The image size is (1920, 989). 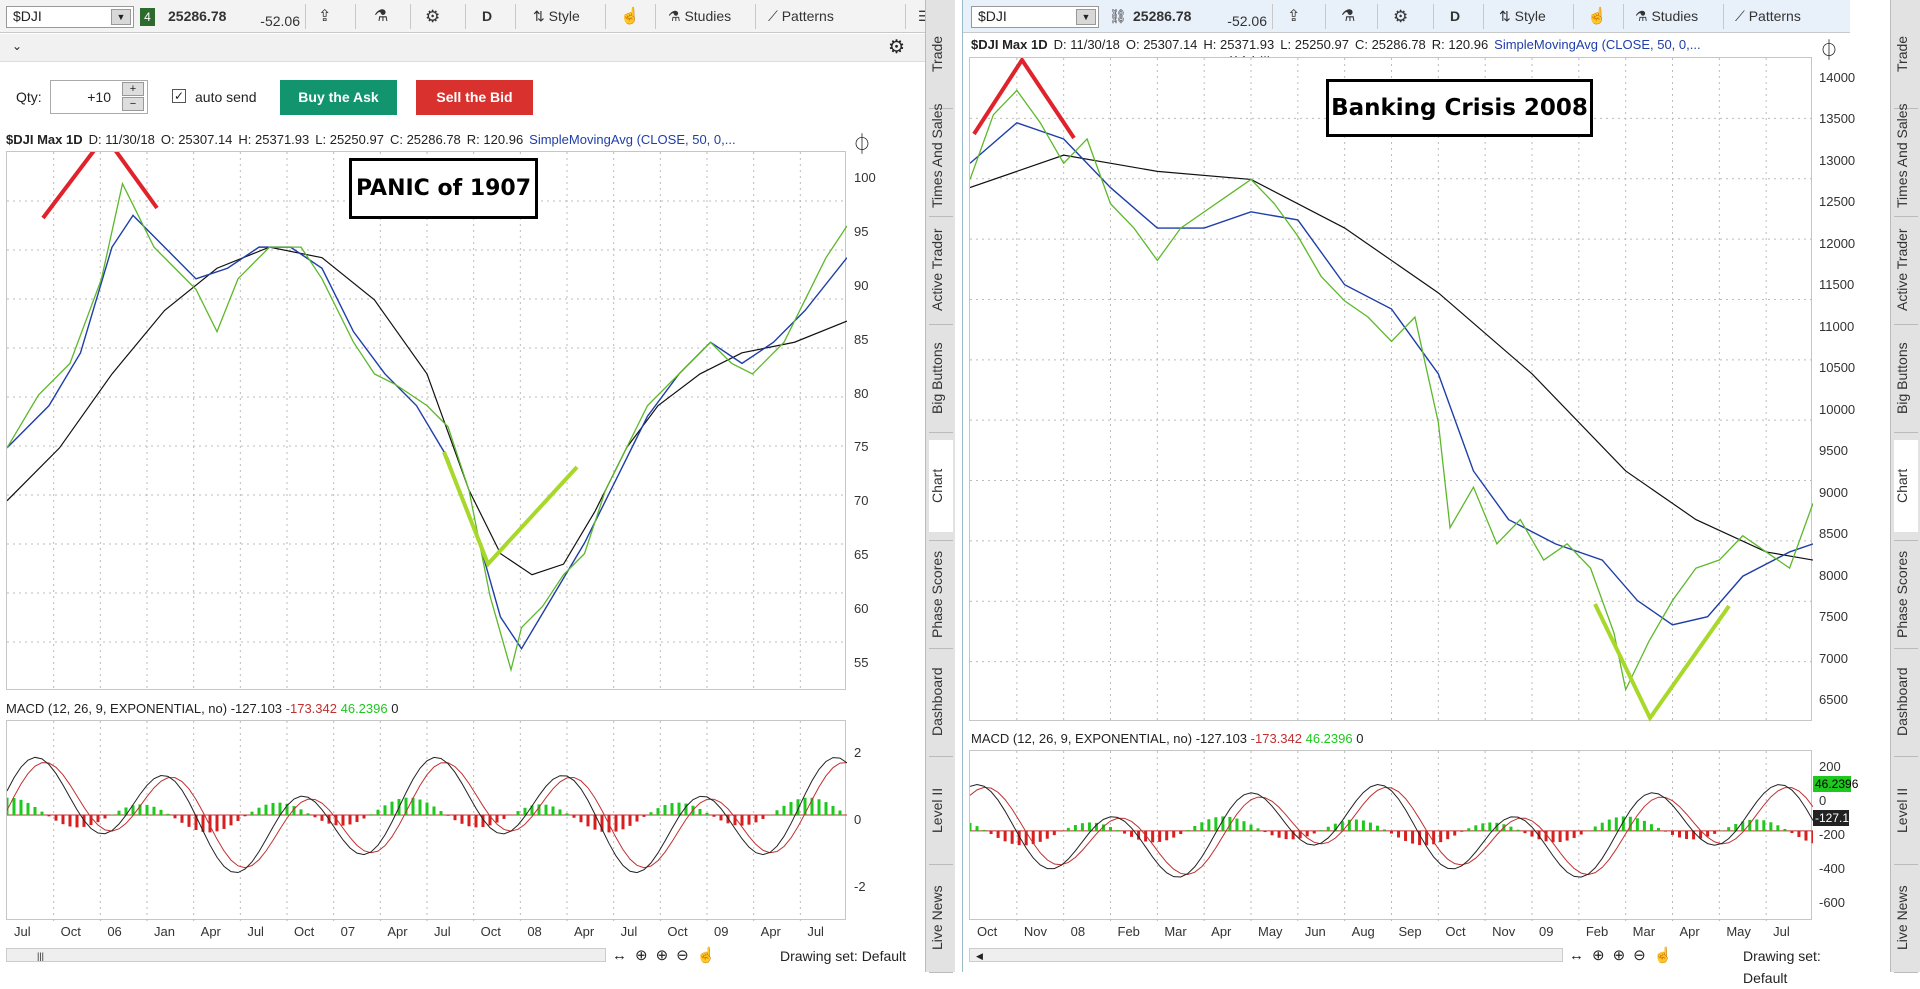 I want to click on qty-increment: +, so click(x=133, y=89).